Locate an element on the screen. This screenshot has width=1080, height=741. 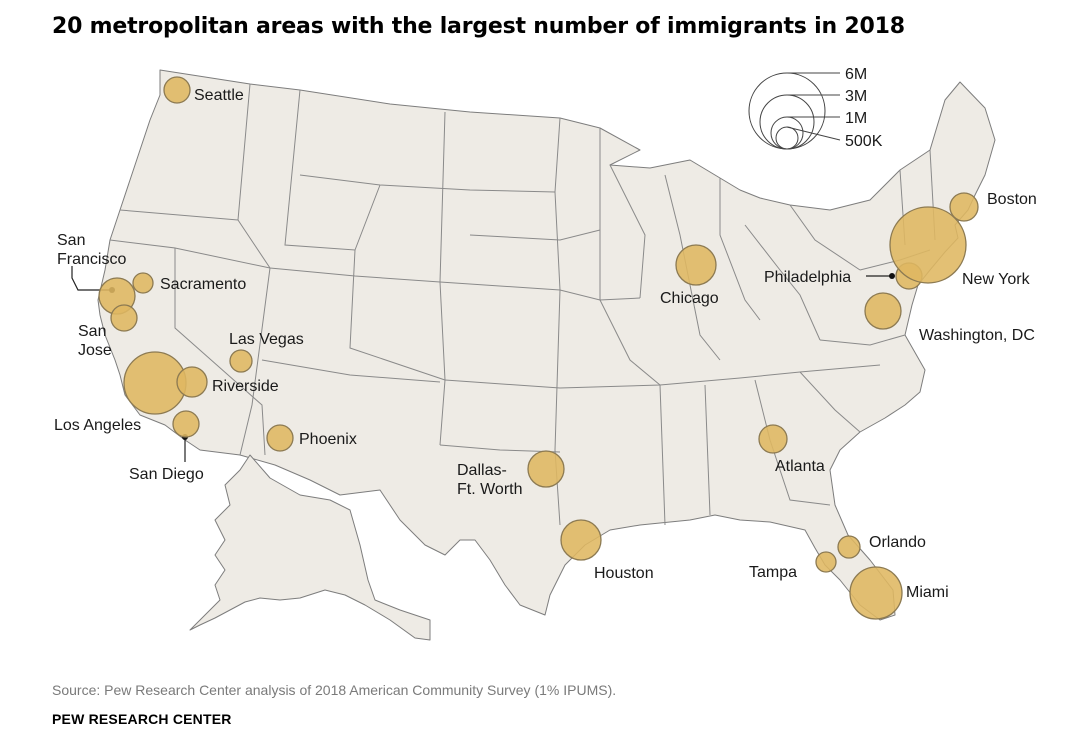
label-san-diego: San Diego is located at coordinates (166, 474).